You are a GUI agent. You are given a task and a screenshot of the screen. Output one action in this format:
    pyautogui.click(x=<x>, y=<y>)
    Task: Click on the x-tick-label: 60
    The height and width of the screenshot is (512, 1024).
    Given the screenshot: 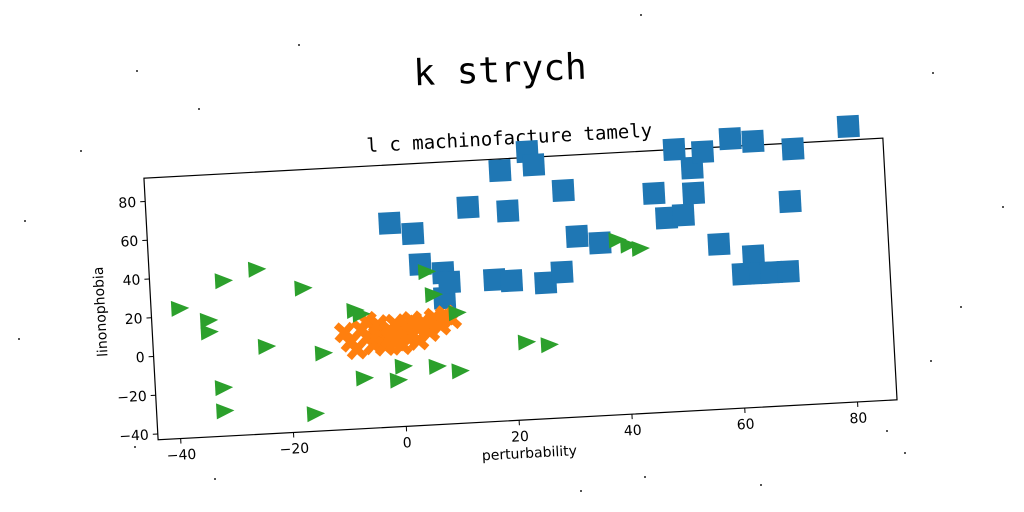 What is the action you would take?
    pyautogui.click(x=745, y=425)
    